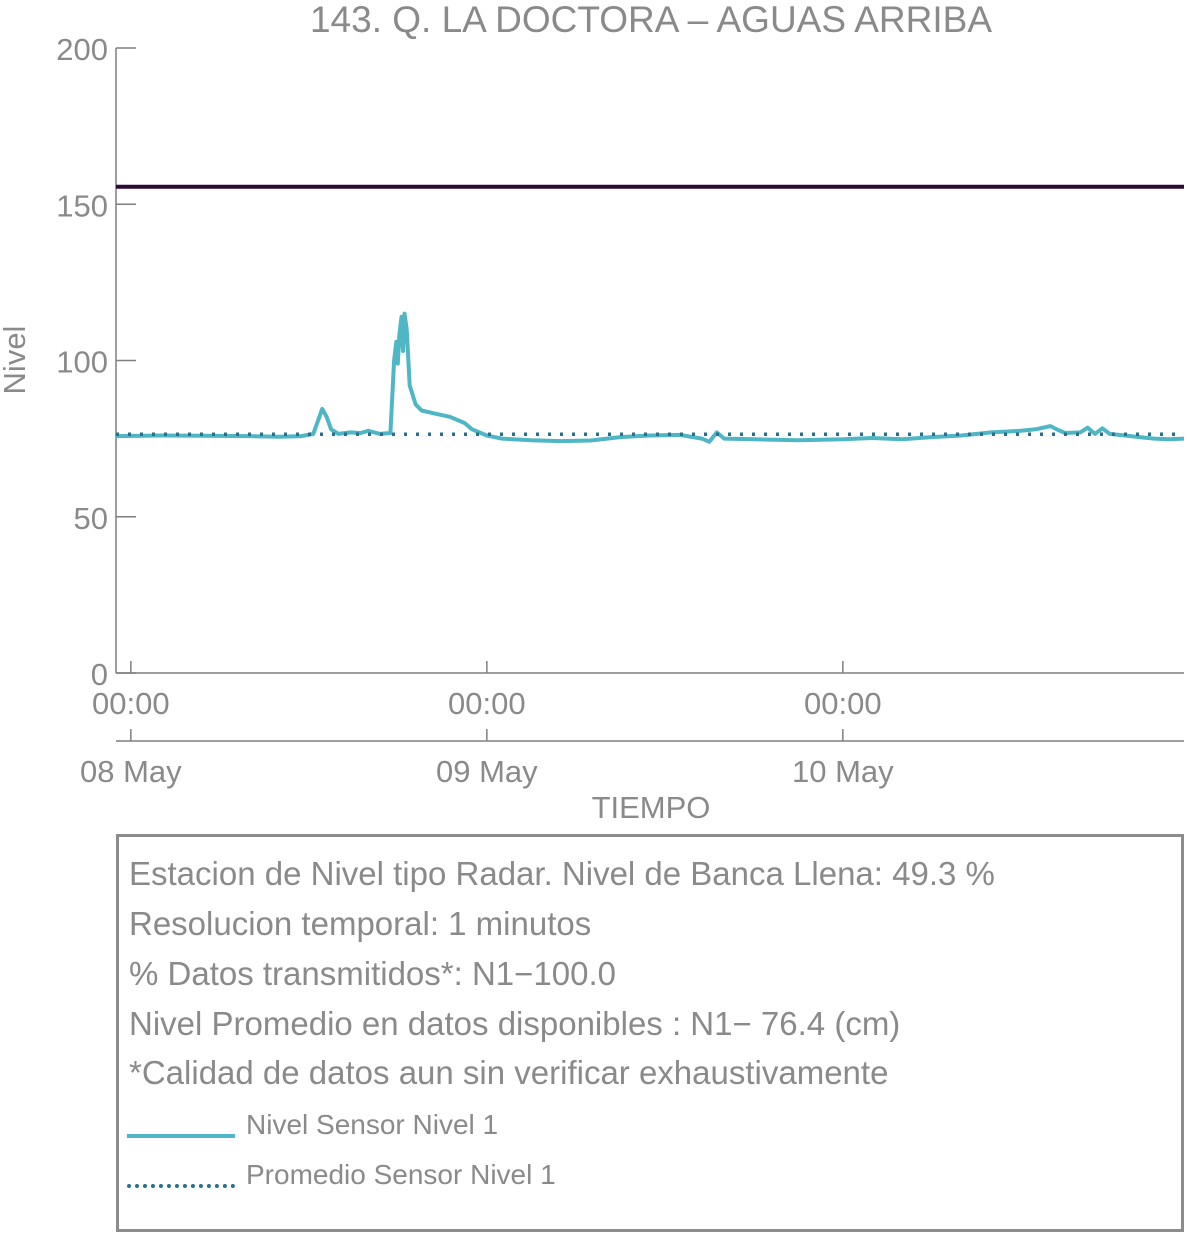 Image resolution: width=1187 pixels, height=1236 pixels. What do you see at coordinates (401, 1174) in the screenshot?
I see `legend-label-average: Promedio Sensor Nivel 1` at bounding box center [401, 1174].